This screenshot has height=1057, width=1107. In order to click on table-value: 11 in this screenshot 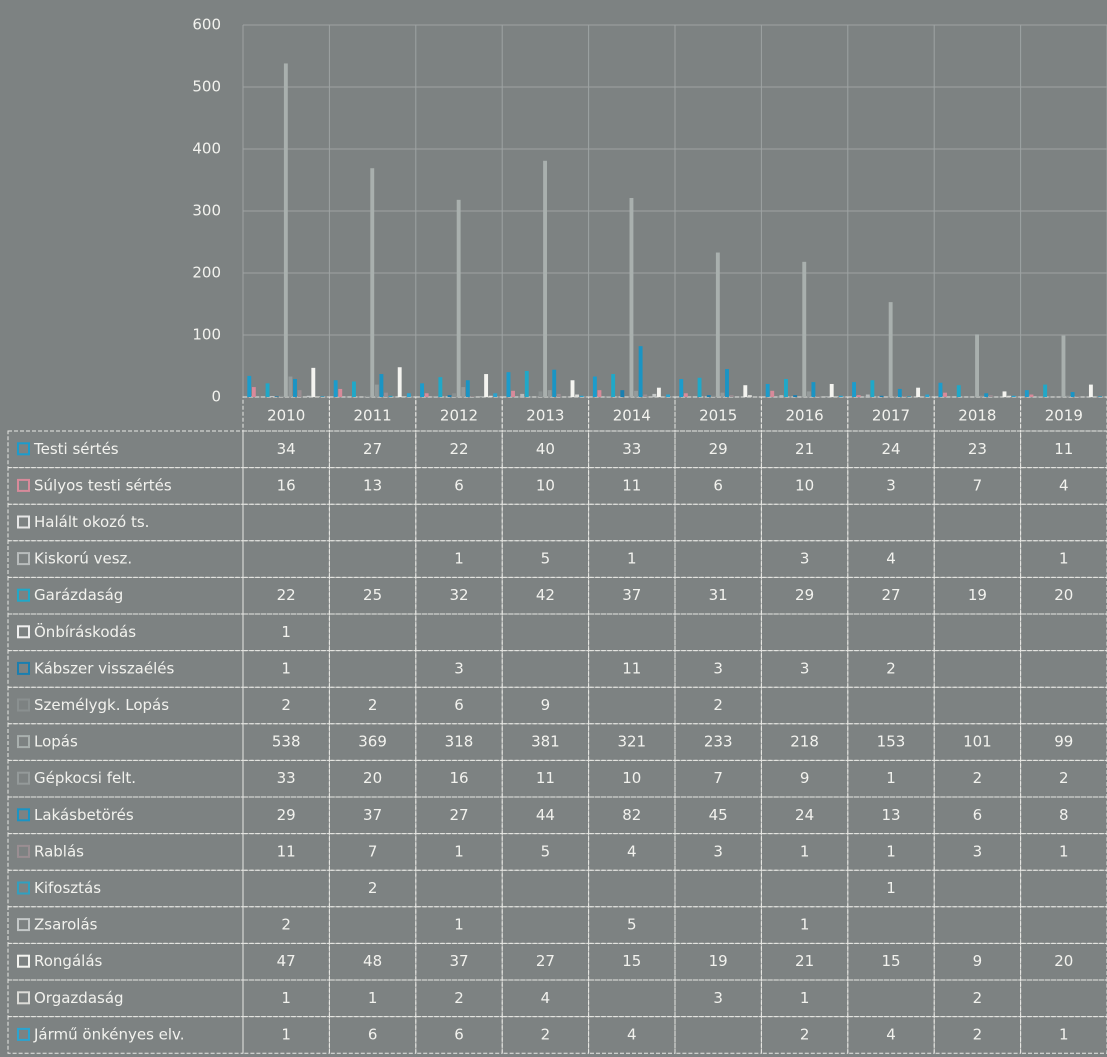, I will do `click(1063, 449)`.